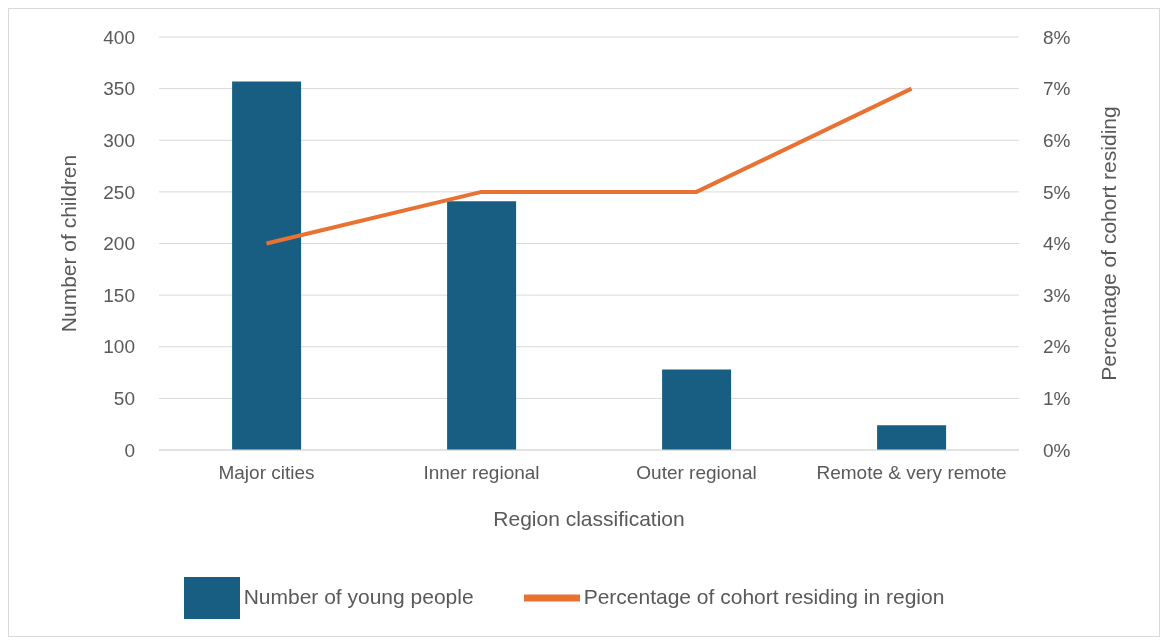 Image resolution: width=1165 pixels, height=643 pixels. What do you see at coordinates (1057, 244) in the screenshot?
I see `y2-tick-label: 4%` at bounding box center [1057, 244].